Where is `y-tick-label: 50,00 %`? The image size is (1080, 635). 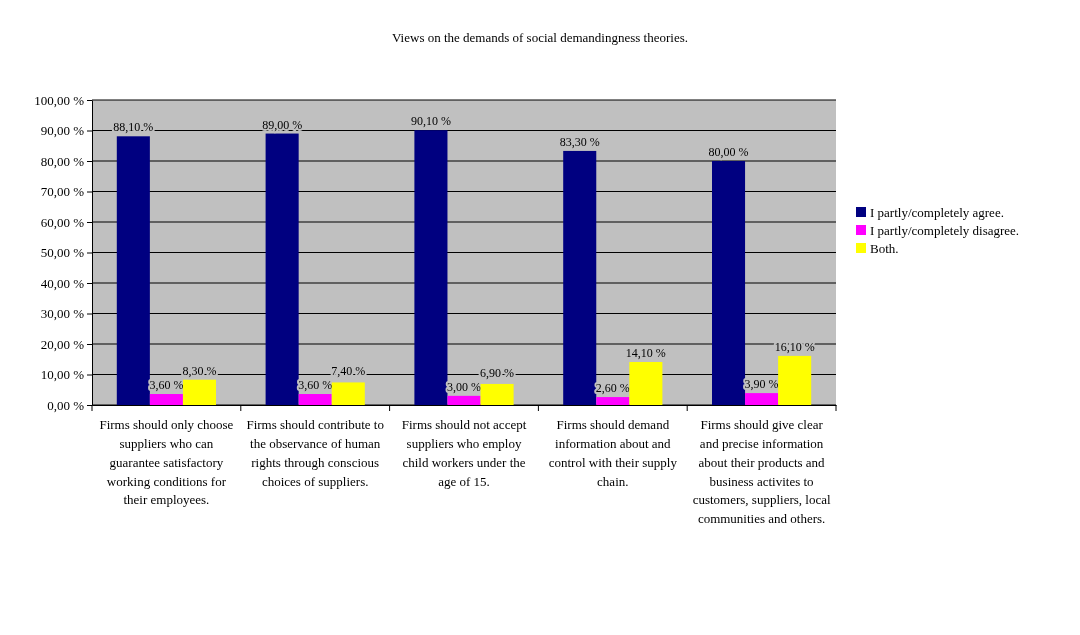
y-tick-label: 50,00 % is located at coordinates (62, 253).